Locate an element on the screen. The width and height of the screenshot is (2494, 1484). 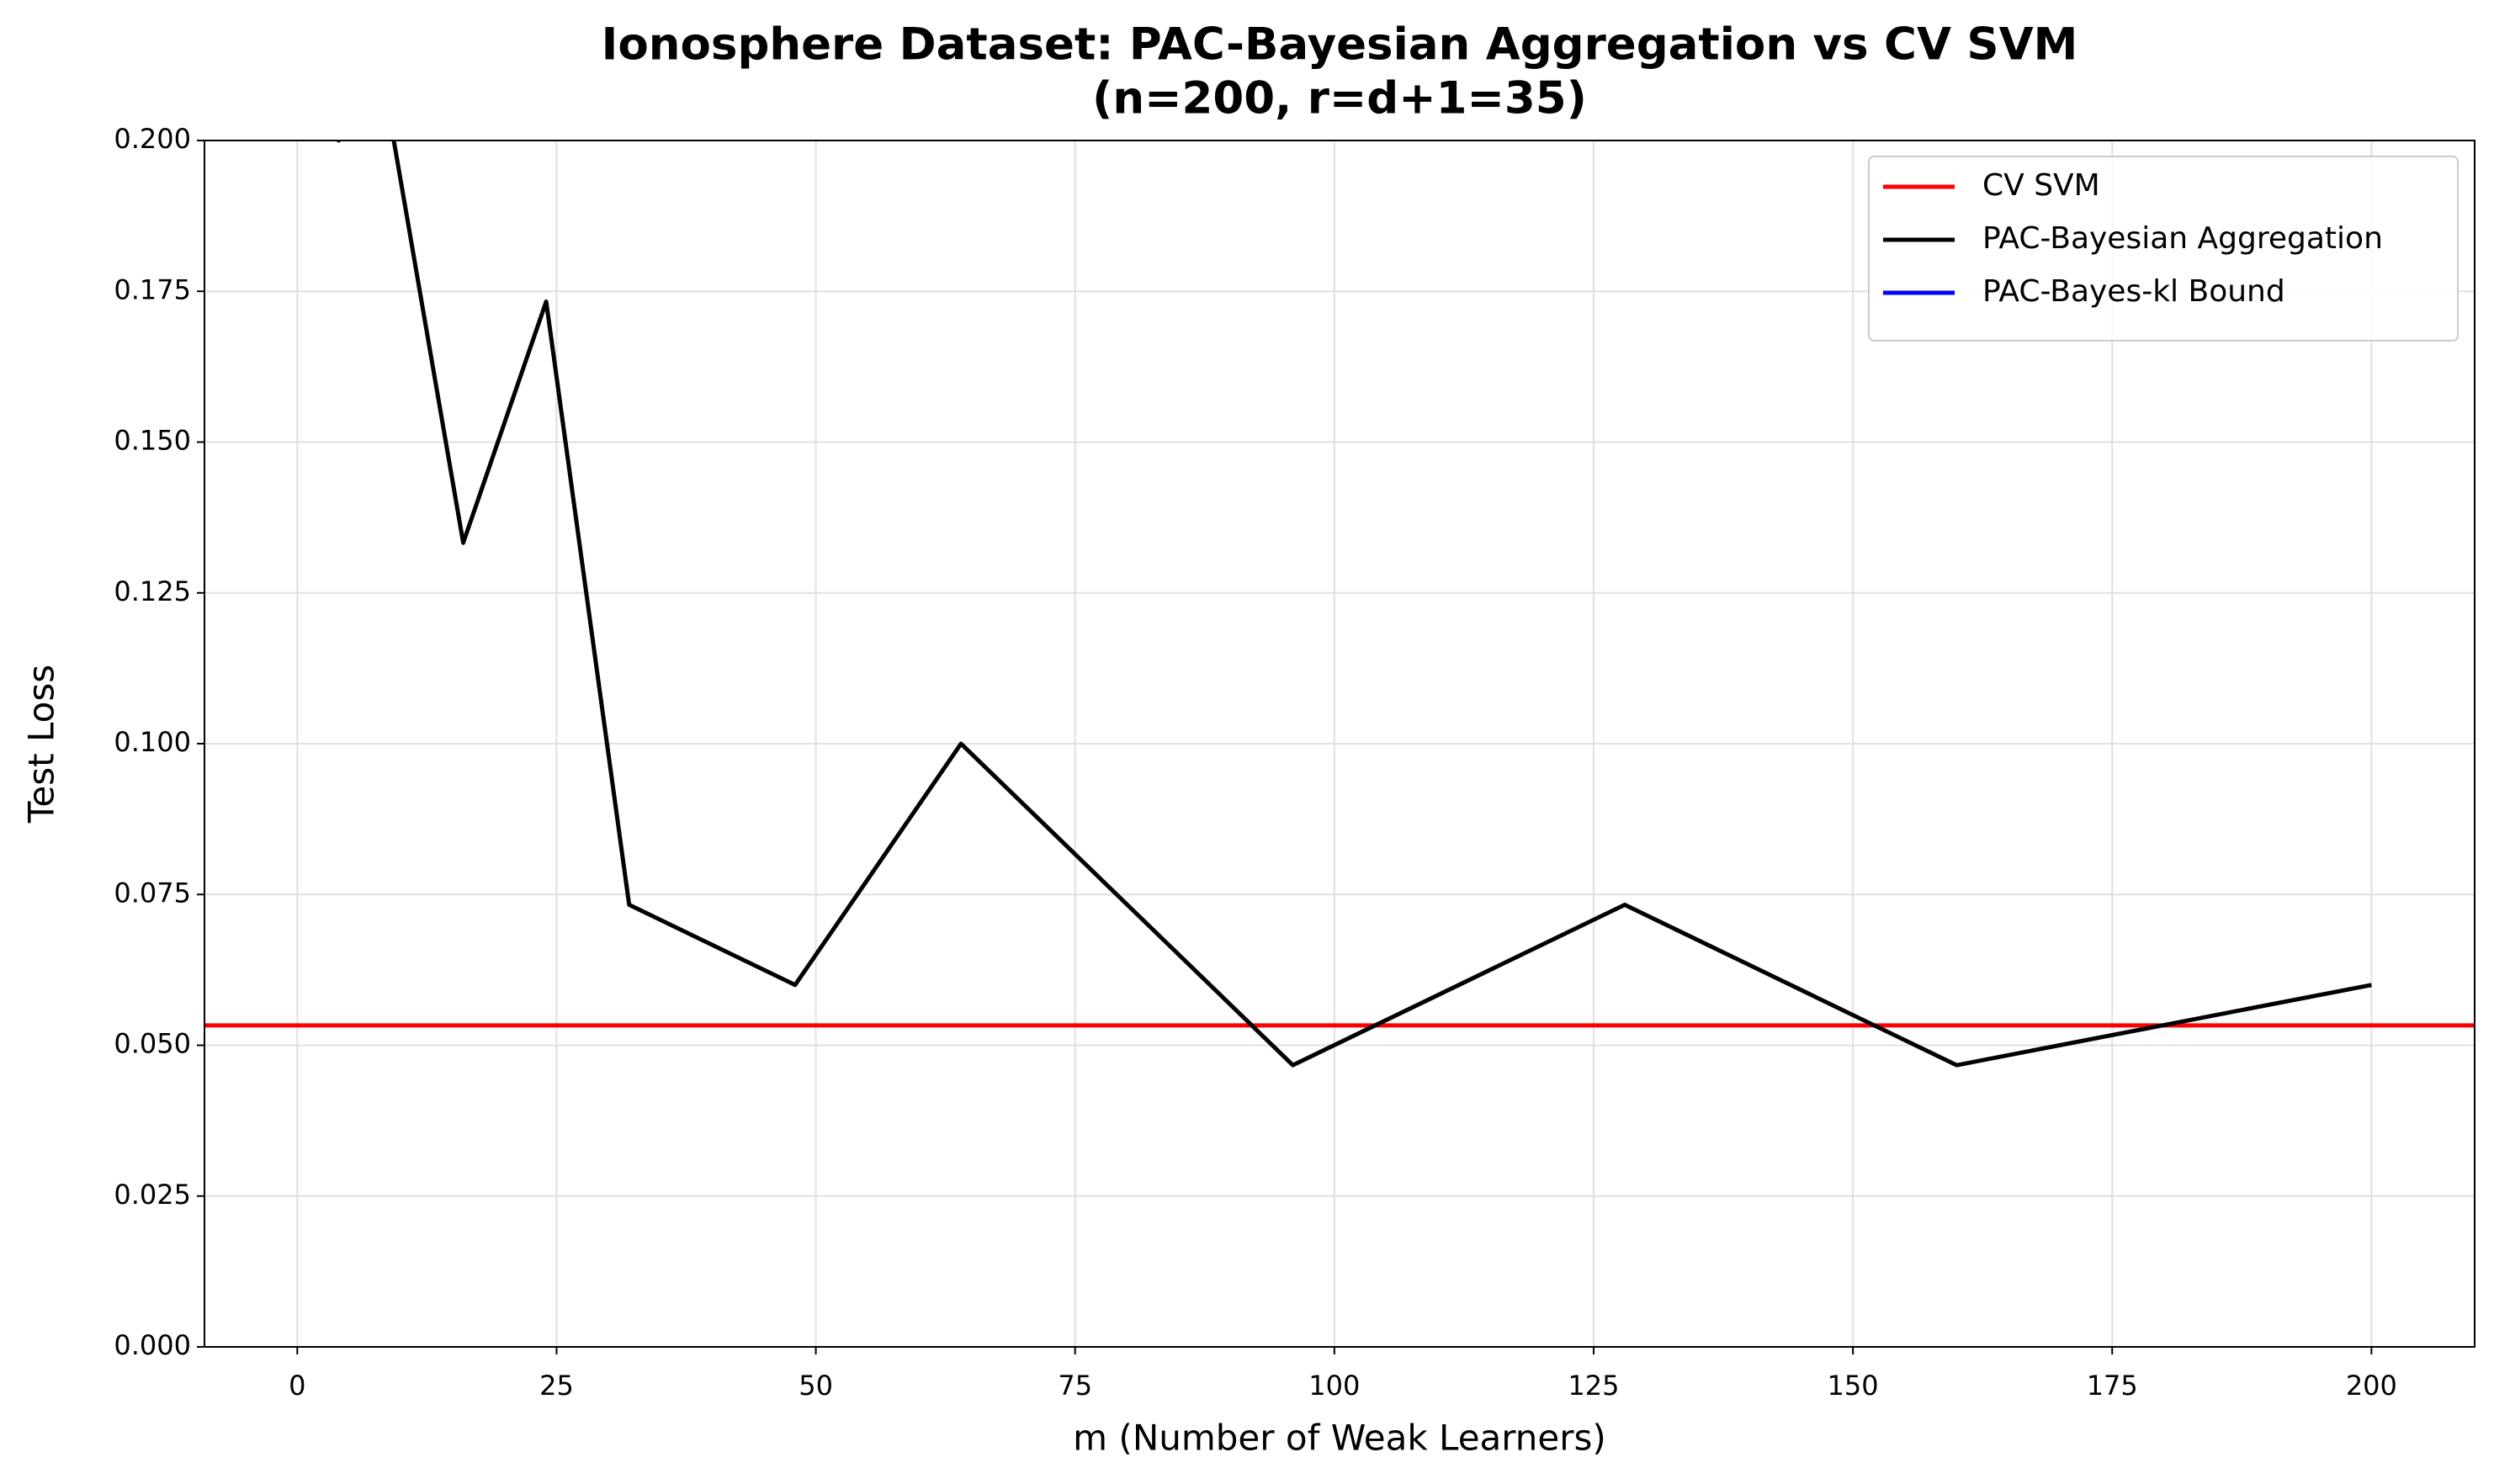
legend-label: PAC-Bayes-kl Bound is located at coordinates (2133, 291).